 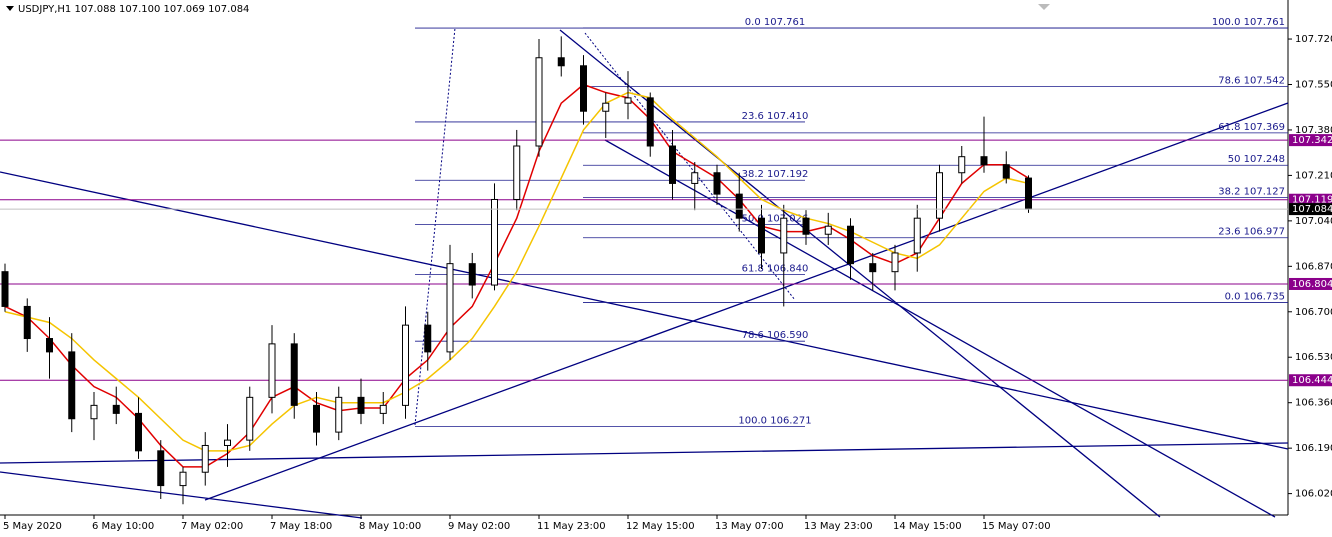 What do you see at coordinates (571, 526) in the screenshot?
I see `x-tick-label: 11 May 23:00` at bounding box center [571, 526].